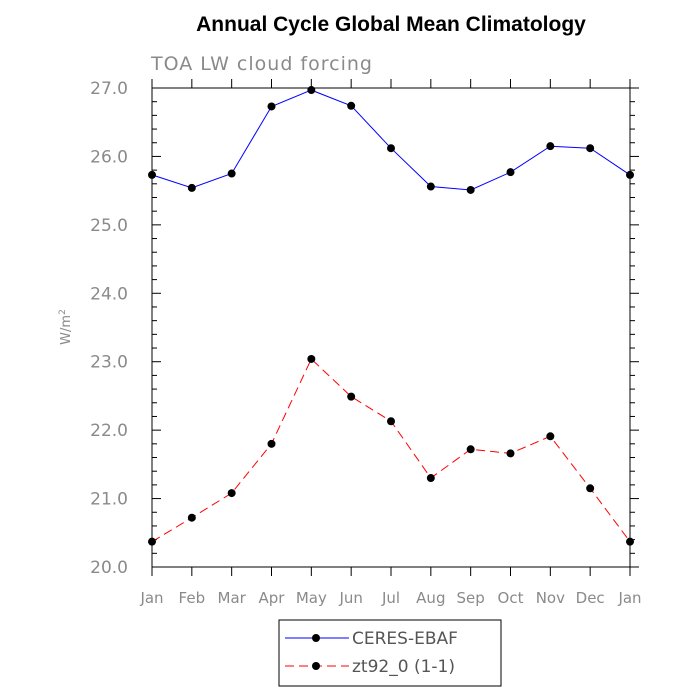 Image resolution: width=700 pixels, height=700 pixels. What do you see at coordinates (403, 667) in the screenshot?
I see `legend-label-zt92: zt92_0 (1-1)` at bounding box center [403, 667].